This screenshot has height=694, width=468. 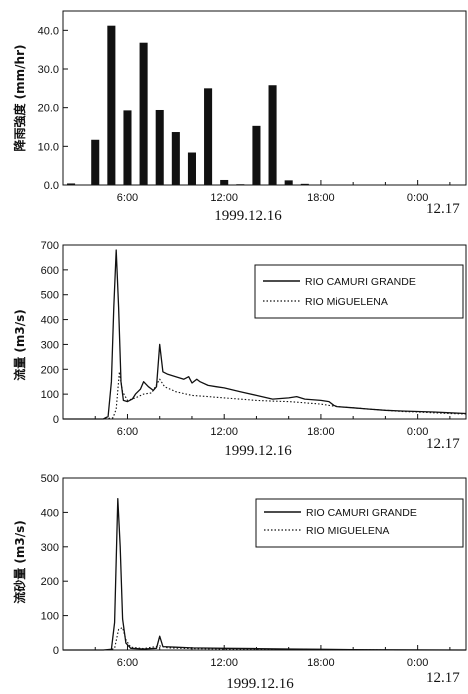 I want to click on sediment-x-tick-label: 0:00, so click(x=417, y=663).